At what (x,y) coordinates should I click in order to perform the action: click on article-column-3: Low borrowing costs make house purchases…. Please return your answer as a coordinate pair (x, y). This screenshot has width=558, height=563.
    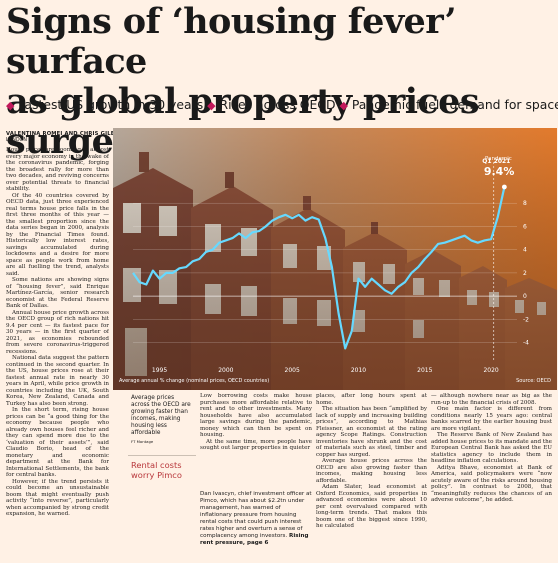
    Looking at the image, I should click on (256, 422).